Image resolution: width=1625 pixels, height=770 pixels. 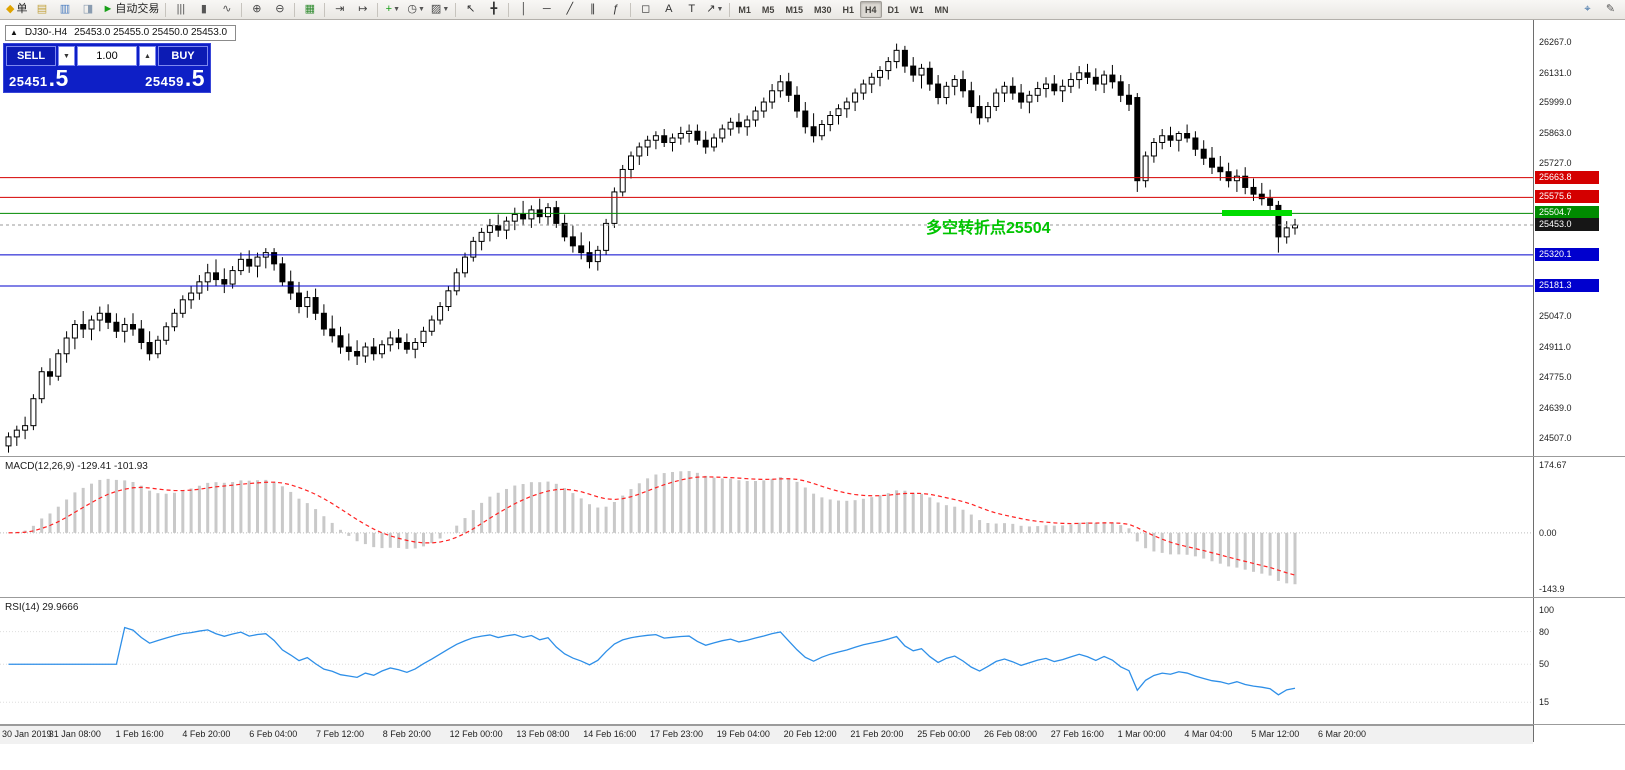 What do you see at coordinates (206, 734) in the screenshot?
I see `time-label: 4 Feb 20:00` at bounding box center [206, 734].